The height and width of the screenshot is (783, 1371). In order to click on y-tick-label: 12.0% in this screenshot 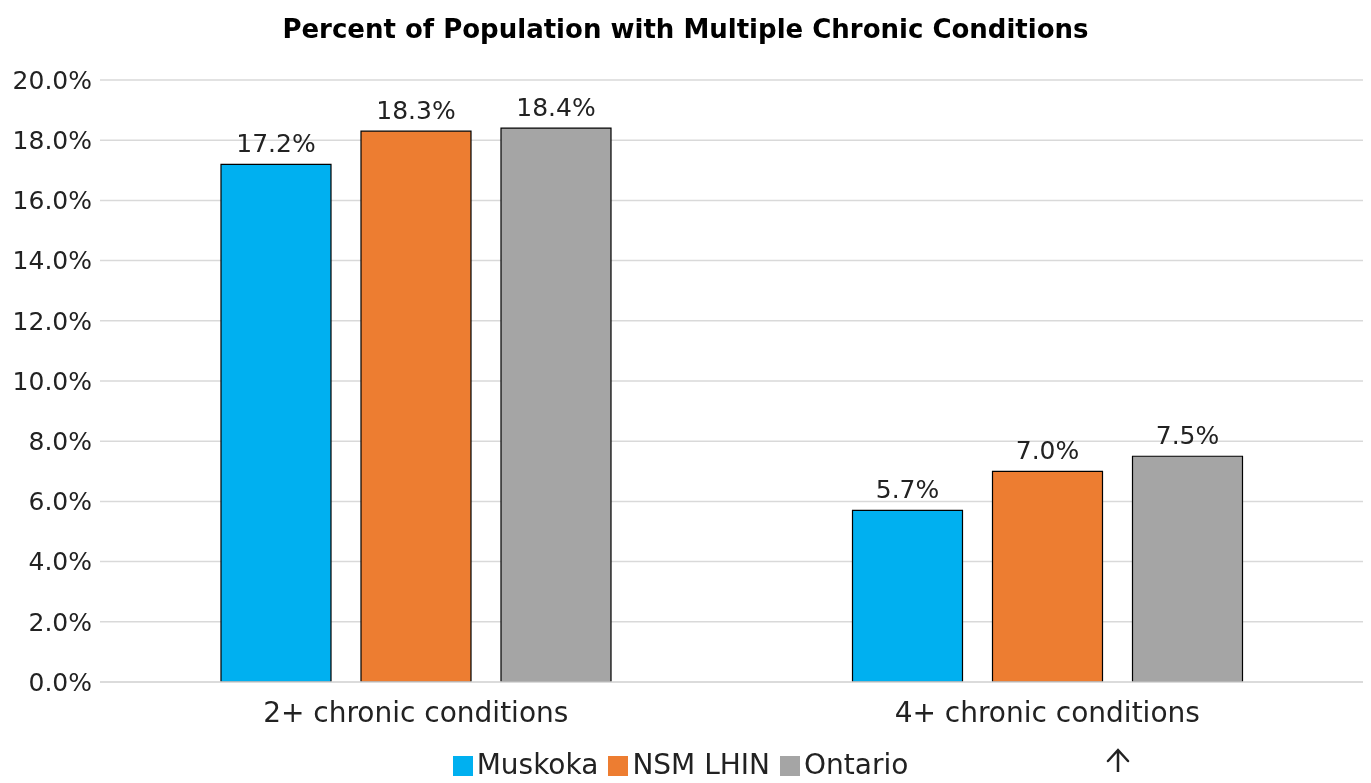, I will do `click(52, 321)`.